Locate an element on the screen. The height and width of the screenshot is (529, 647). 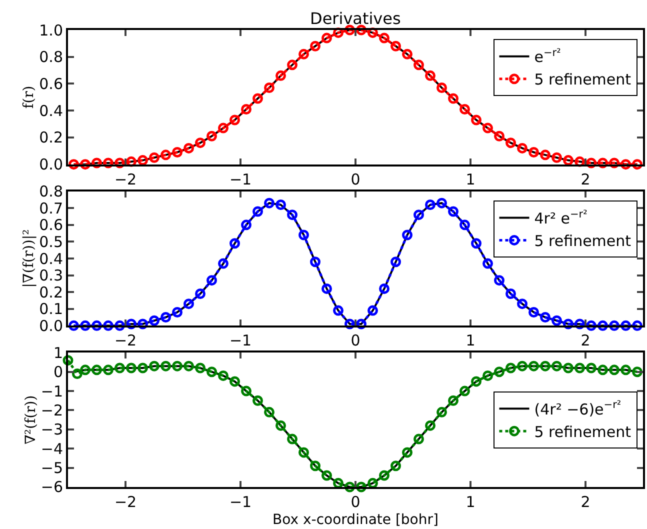
chart-title: Derivatives is located at coordinates (355, 18).